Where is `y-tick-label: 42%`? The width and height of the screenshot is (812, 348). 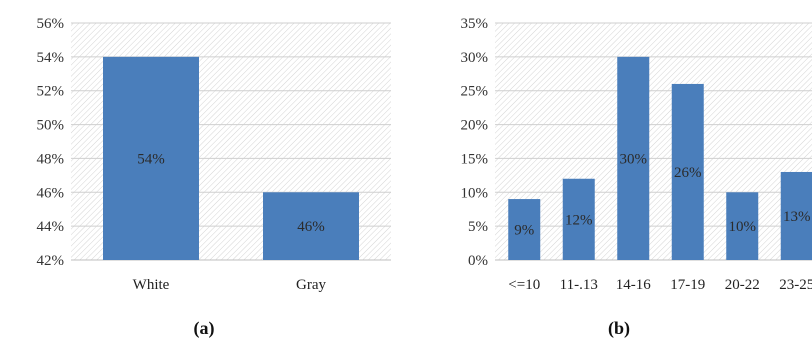 y-tick-label: 42% is located at coordinates (51, 261).